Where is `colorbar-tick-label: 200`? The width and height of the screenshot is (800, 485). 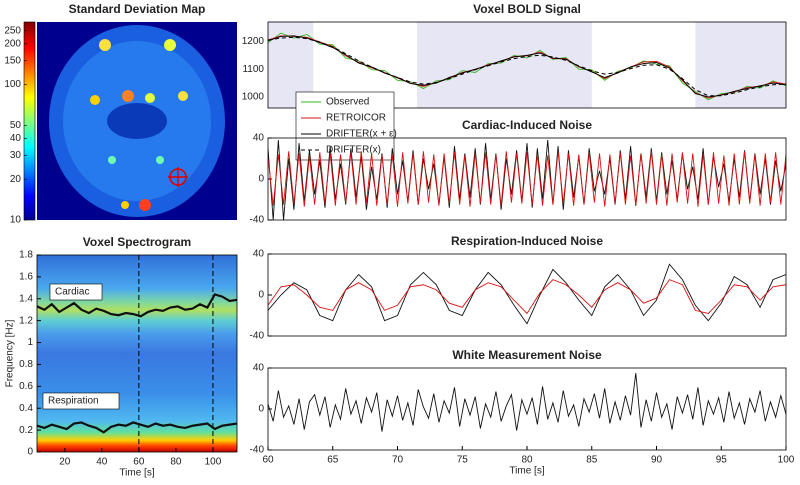 colorbar-tick-label: 200 is located at coordinates (12, 43).